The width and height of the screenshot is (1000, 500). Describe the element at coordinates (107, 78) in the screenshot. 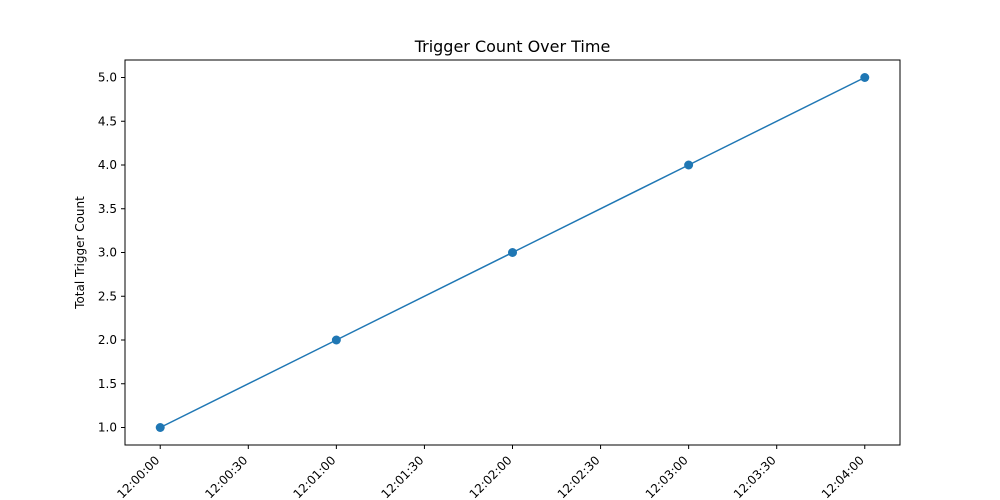

I see `y-tick-label: 5.0` at that location.